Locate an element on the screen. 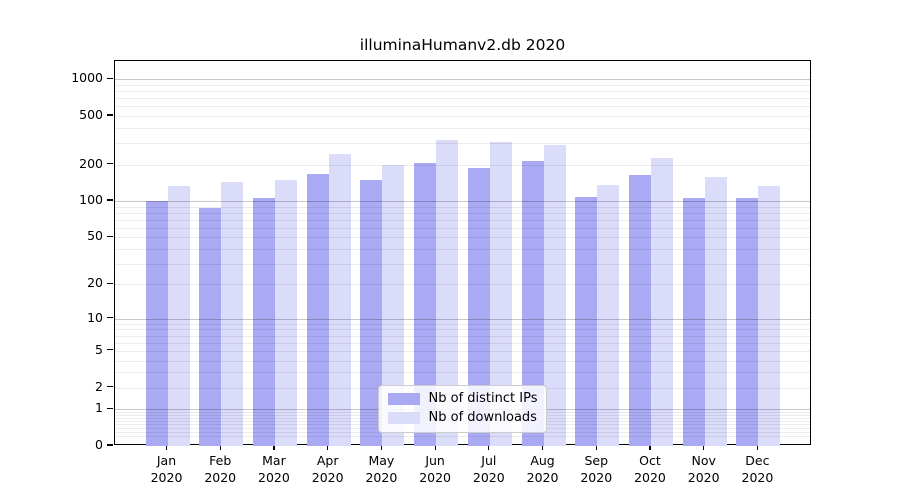  legend-label-downloads: Nb of downloads is located at coordinates (482, 417).